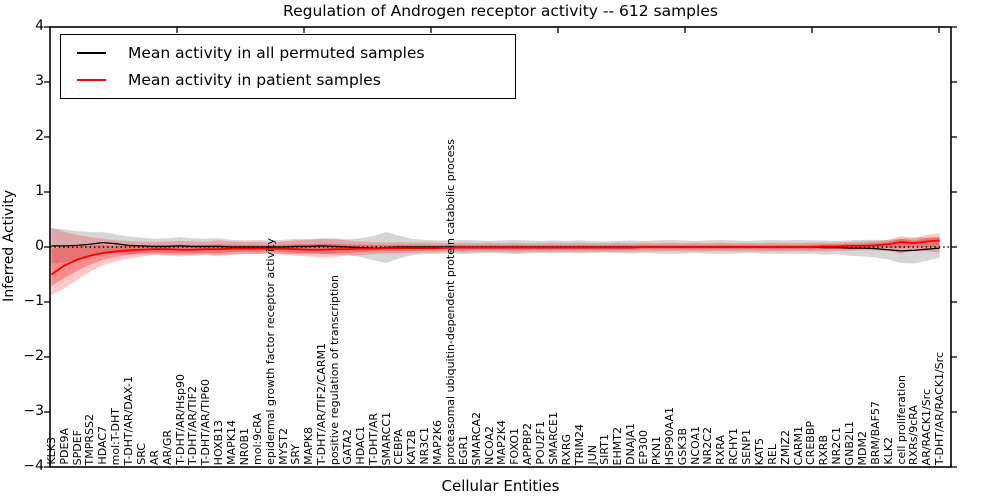  I want to click on y-tick-label: −3, so click(33, 411).